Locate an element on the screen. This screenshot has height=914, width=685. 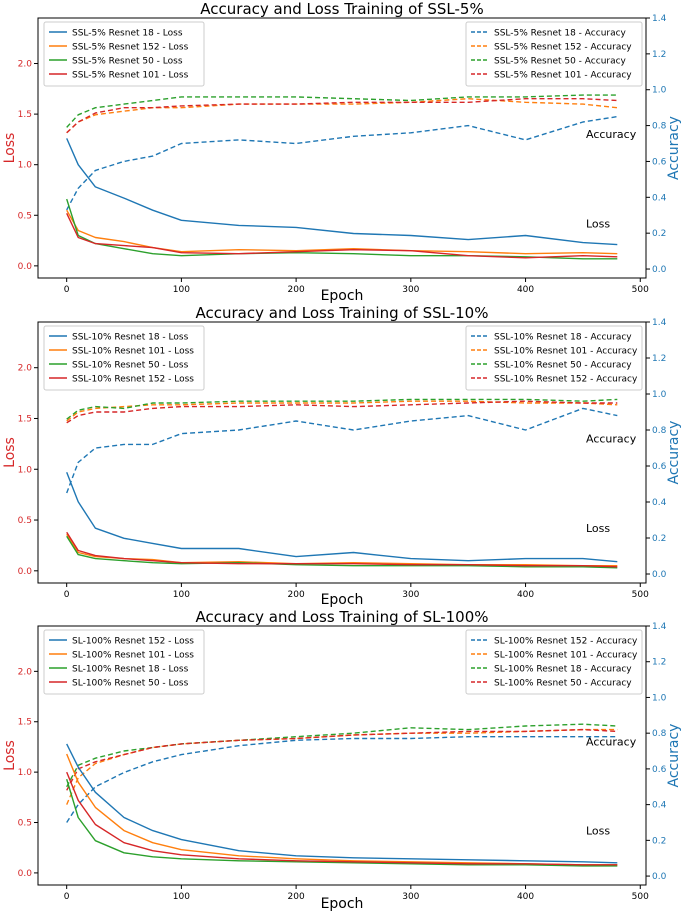
legend-label: SSL-10% Resnet 18 - Accuracy is located at coordinates (563, 338).